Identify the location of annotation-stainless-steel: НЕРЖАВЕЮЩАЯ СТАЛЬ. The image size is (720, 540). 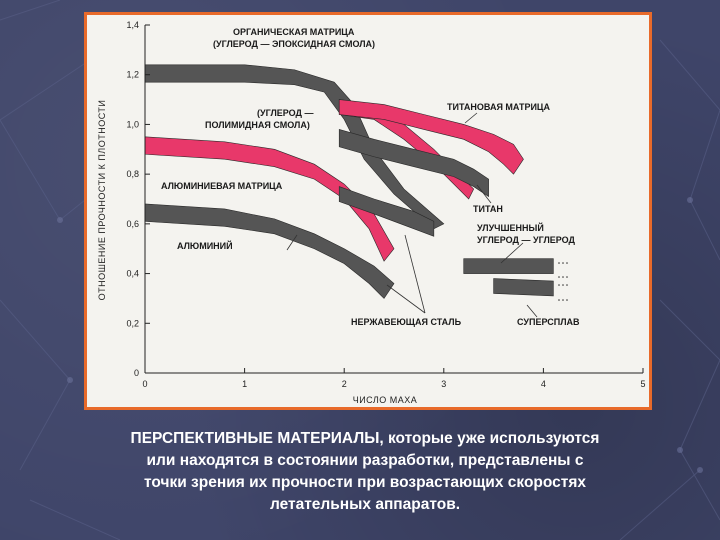
(406, 322).